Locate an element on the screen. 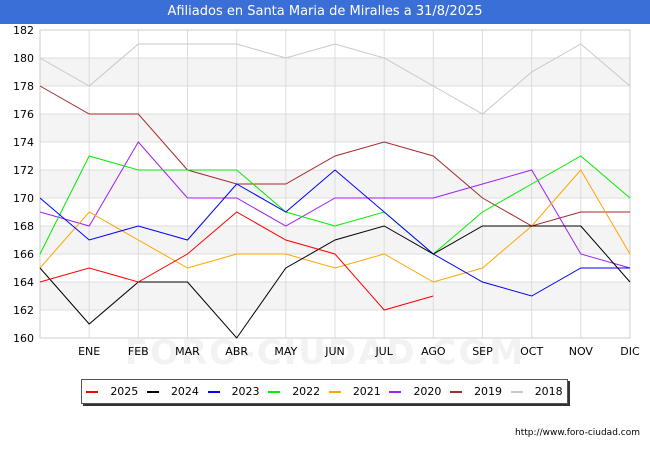  y-tick-label: 166 is located at coordinates (23, 254).